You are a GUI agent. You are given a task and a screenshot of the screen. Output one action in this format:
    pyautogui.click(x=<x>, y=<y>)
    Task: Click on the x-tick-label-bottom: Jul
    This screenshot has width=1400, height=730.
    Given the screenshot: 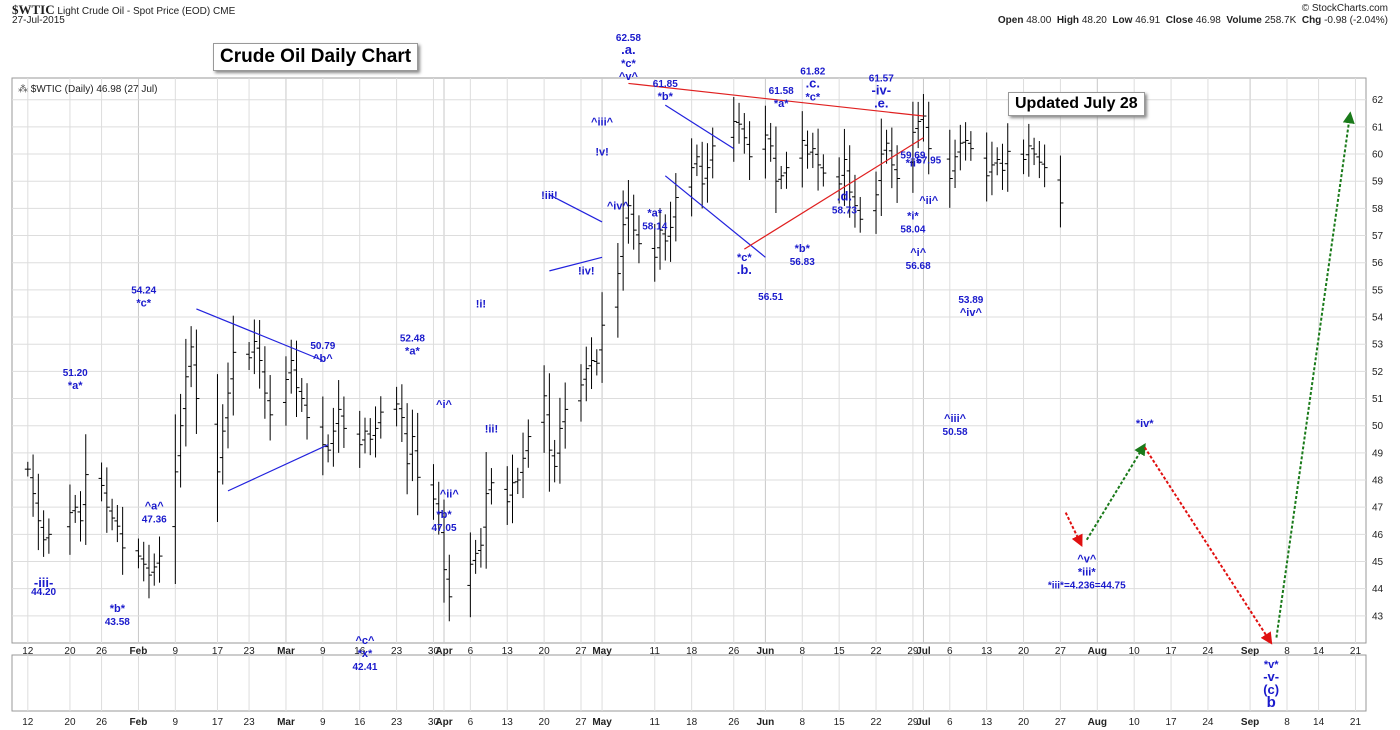 What is the action you would take?
    pyautogui.click(x=923, y=722)
    